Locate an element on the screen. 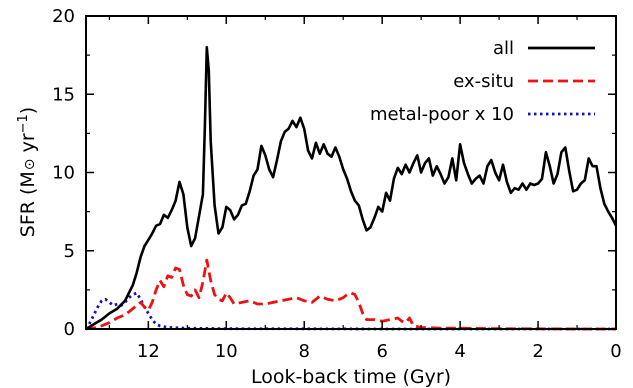 The image size is (633, 388). x-tick-label: 6 is located at coordinates (381, 351).